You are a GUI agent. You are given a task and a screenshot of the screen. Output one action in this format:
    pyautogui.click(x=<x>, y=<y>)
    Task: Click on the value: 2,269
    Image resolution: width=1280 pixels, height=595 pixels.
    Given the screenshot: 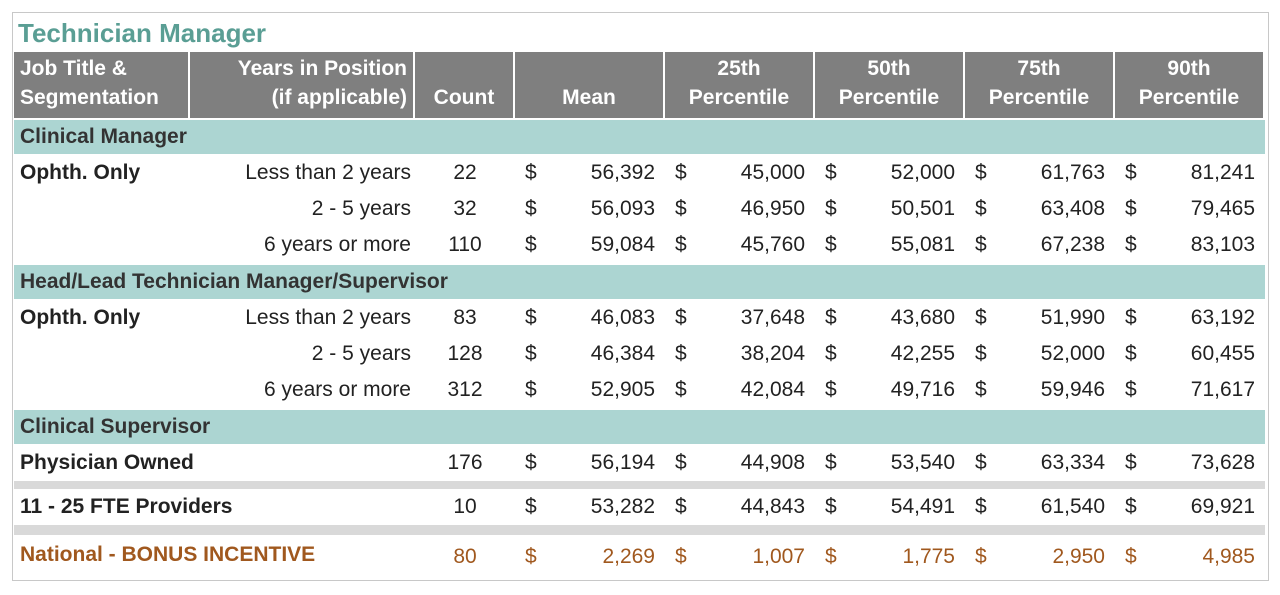 What is the action you would take?
    pyautogui.click(x=628, y=556)
    